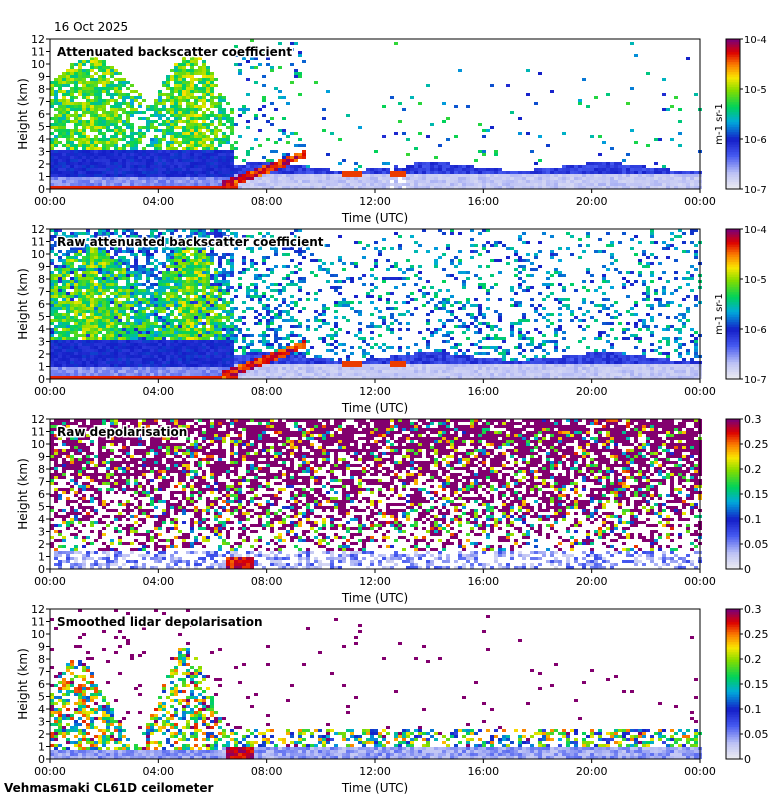  Describe the element at coordinates (733, 93) in the screenshot. I see `colorbar-segment` at that location.